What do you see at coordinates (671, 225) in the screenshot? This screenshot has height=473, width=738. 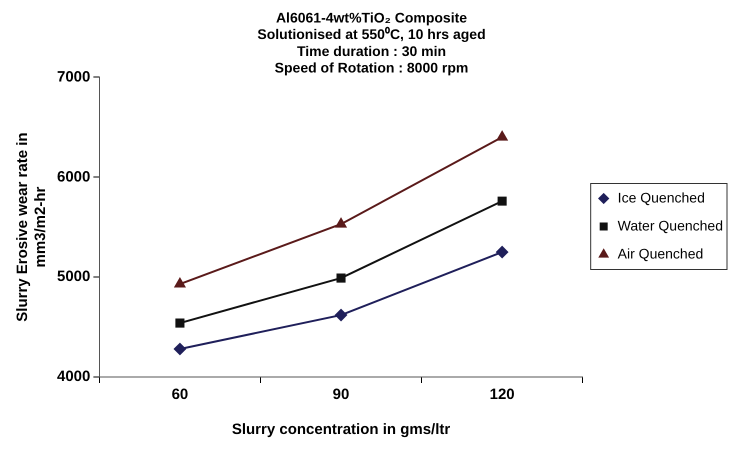 I see `legend-label: Water Quenched` at bounding box center [671, 225].